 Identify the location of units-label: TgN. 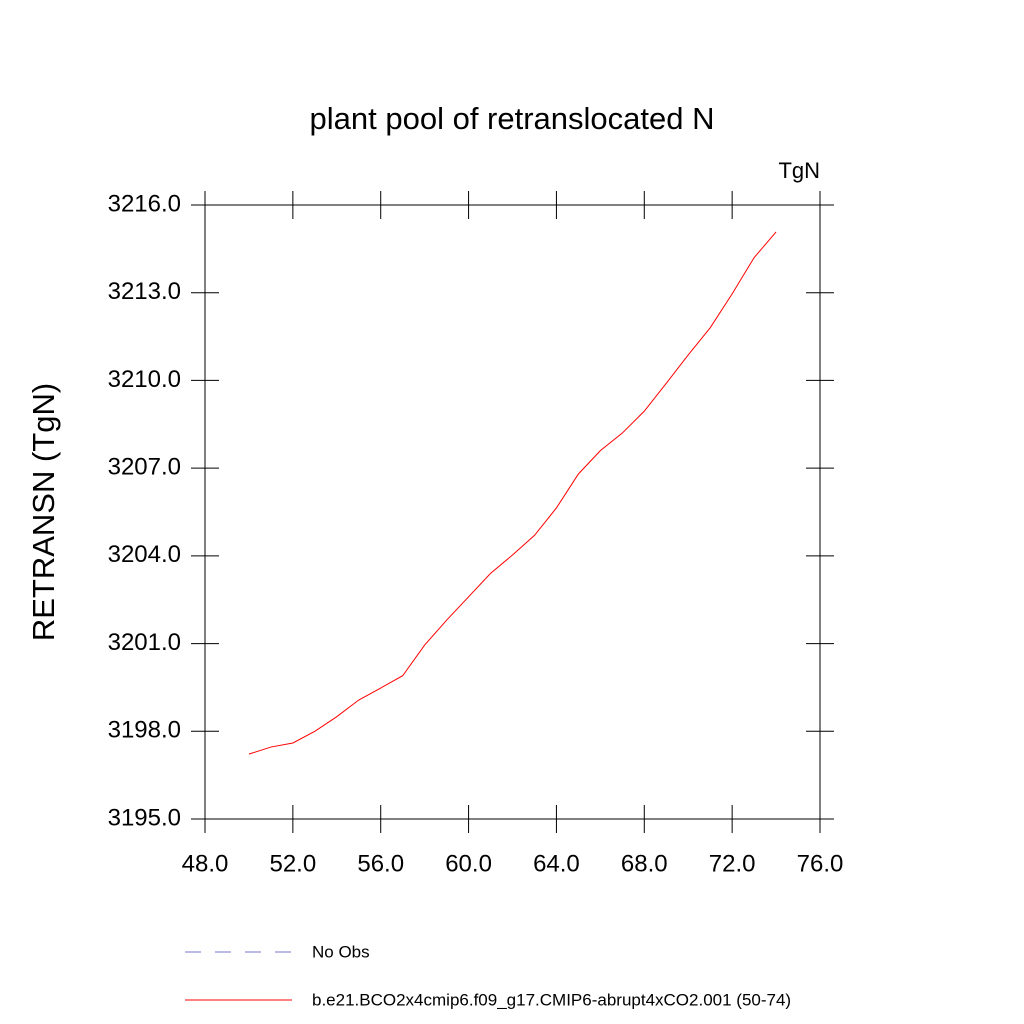
(799, 170).